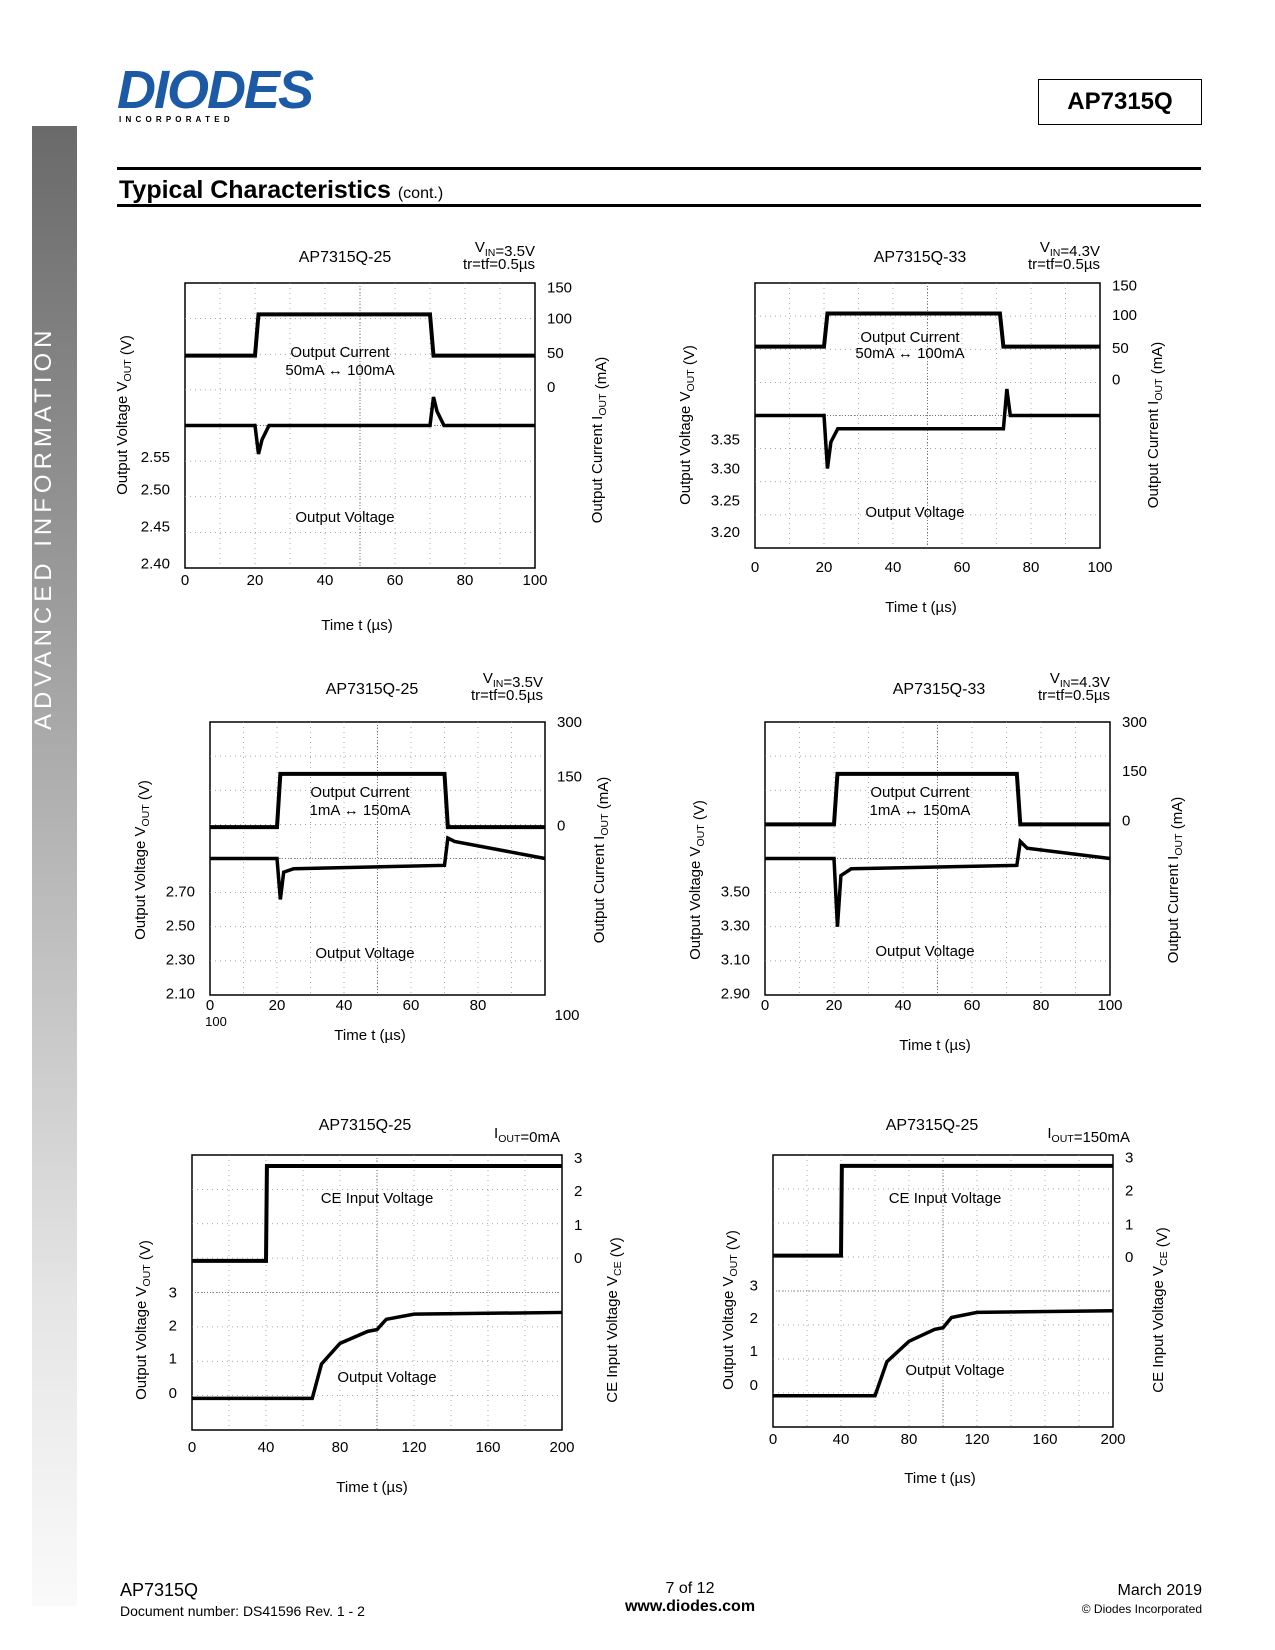 The image size is (1275, 1650). I want to click on footer-part: AP7315Q, so click(159, 1590).